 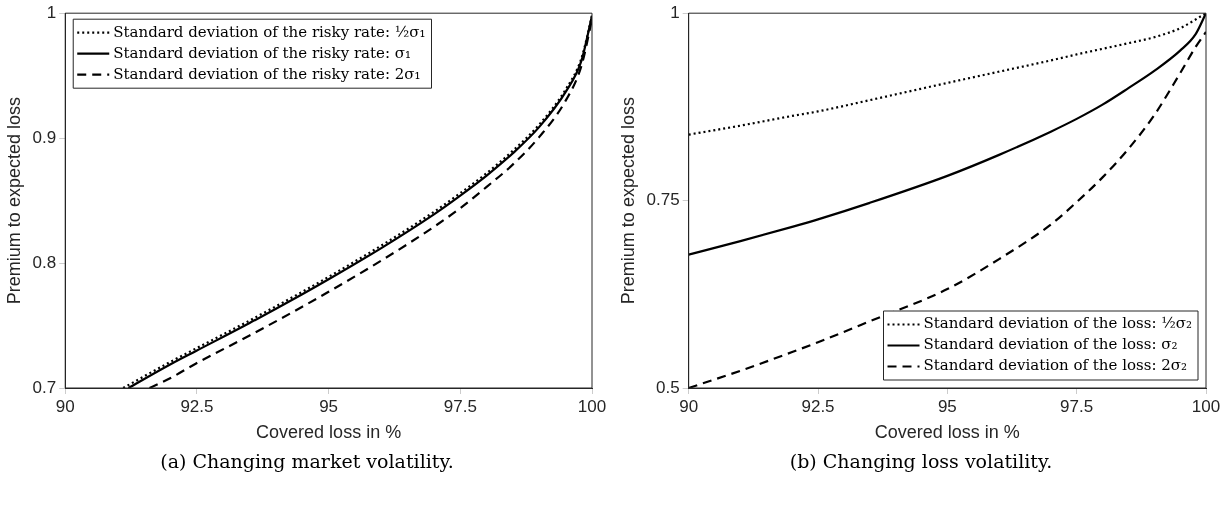 What do you see at coordinates (269, 31) in the screenshot?
I see `legend-label: Standard deviation of the risky rate: ½σ₁` at bounding box center [269, 31].